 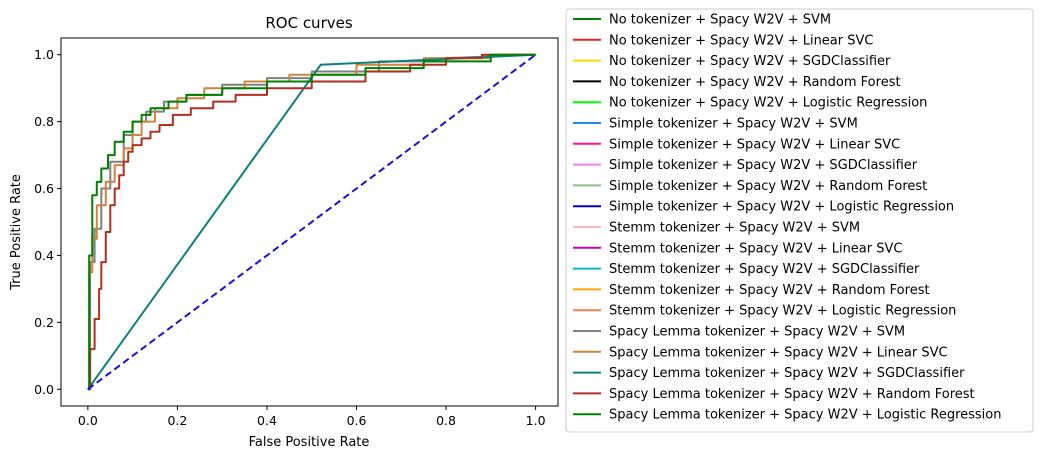 What do you see at coordinates (44, 322) in the screenshot?
I see `y-tick-label: 0.2` at bounding box center [44, 322].